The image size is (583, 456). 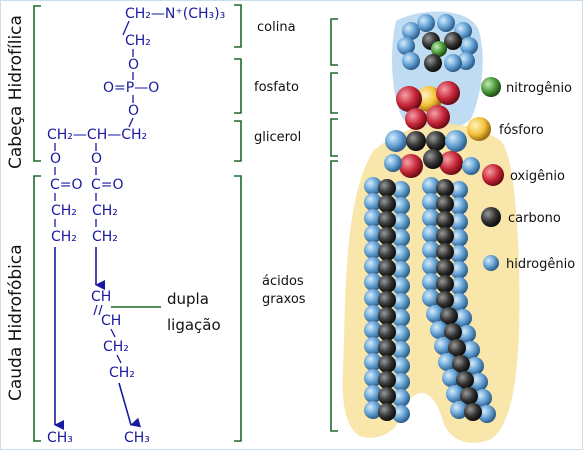 I want to click on carbon-legend-icon, so click(x=491, y=217).